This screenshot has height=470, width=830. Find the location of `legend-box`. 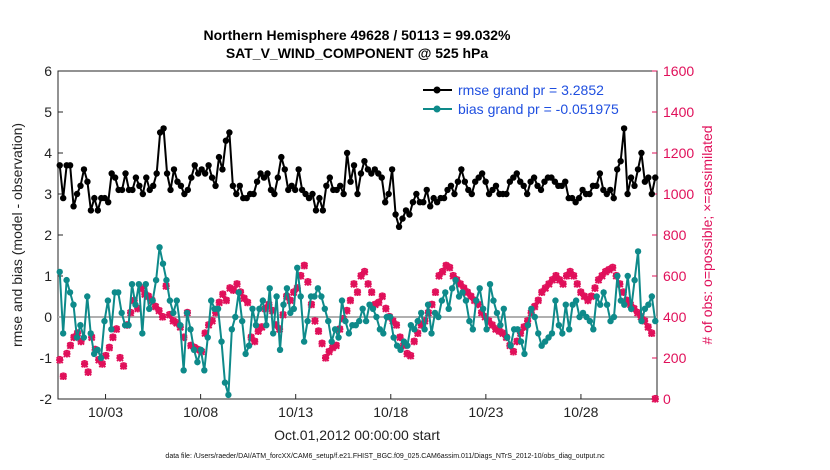

legend-box is located at coordinates (534, 101).